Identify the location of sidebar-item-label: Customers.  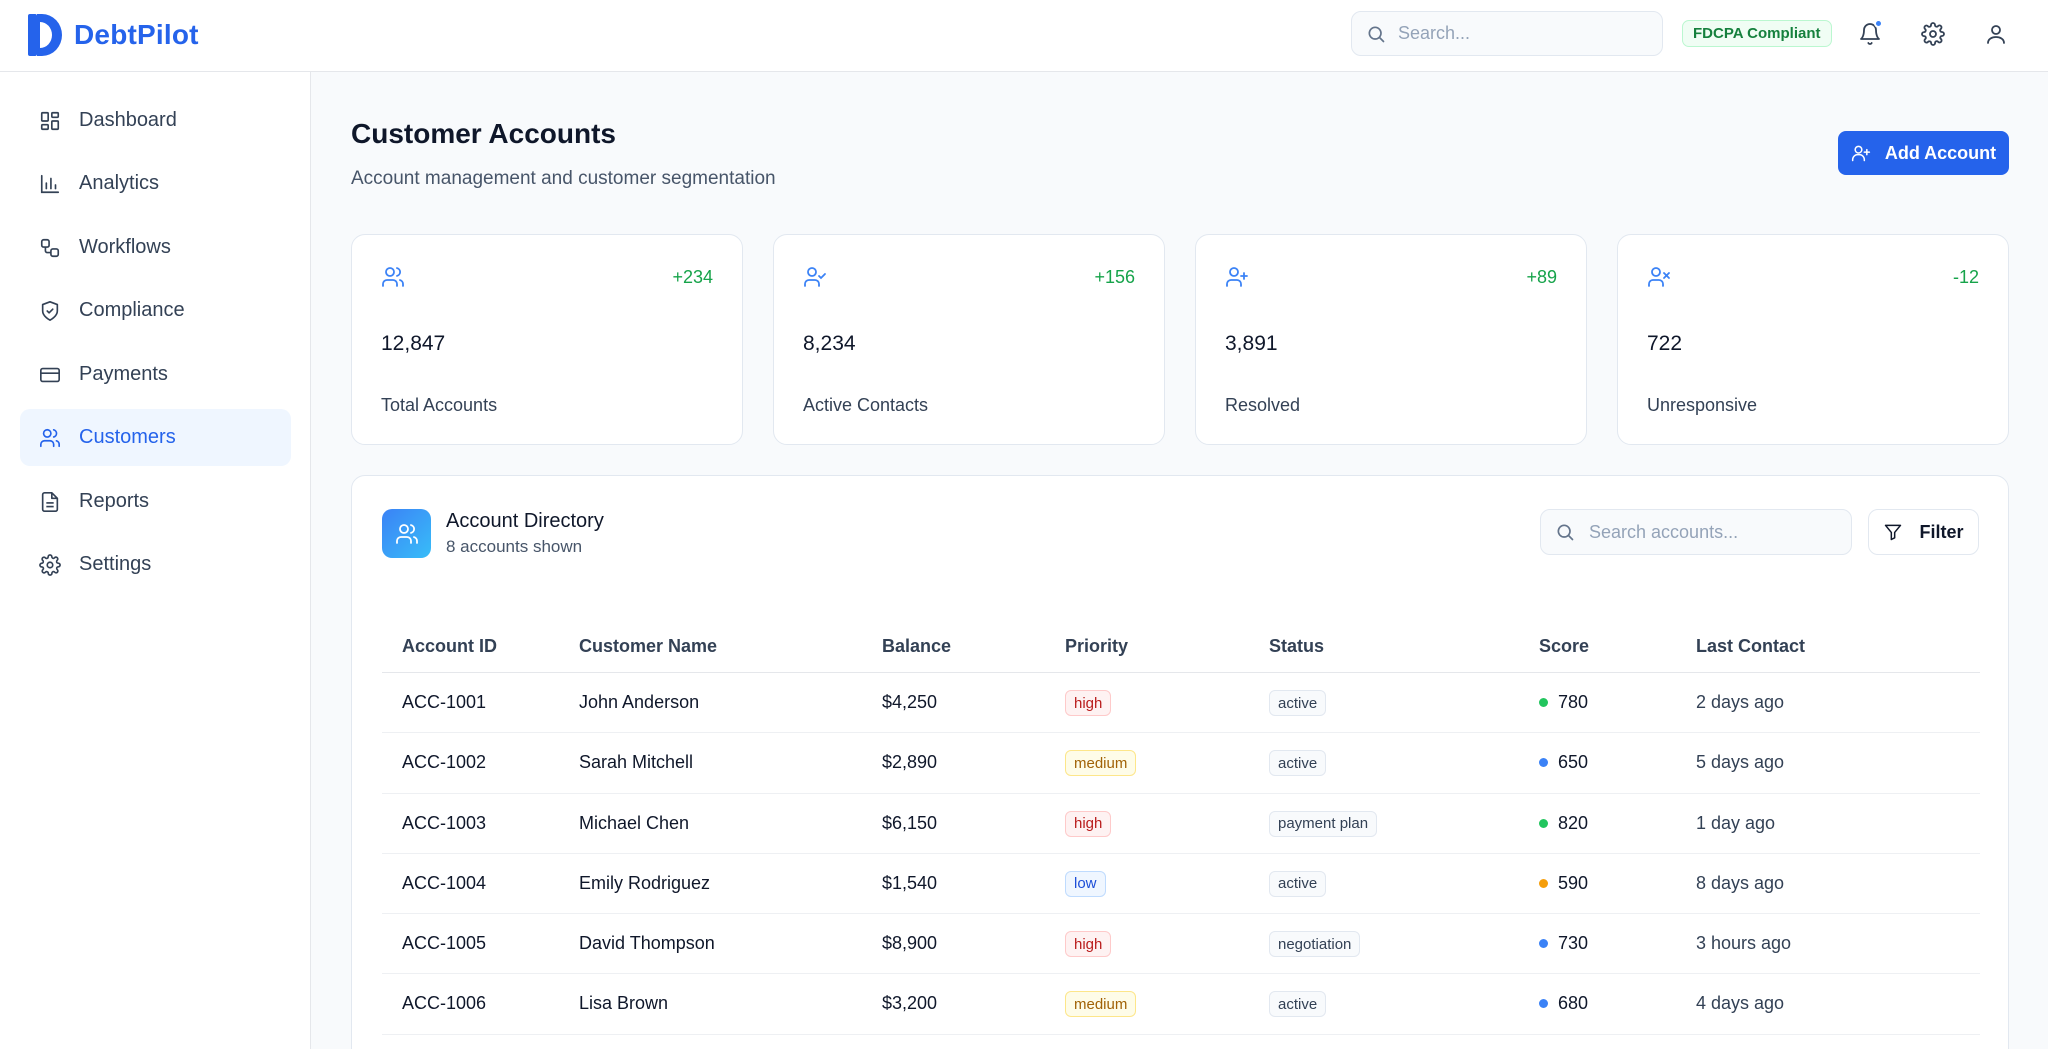
(127, 437).